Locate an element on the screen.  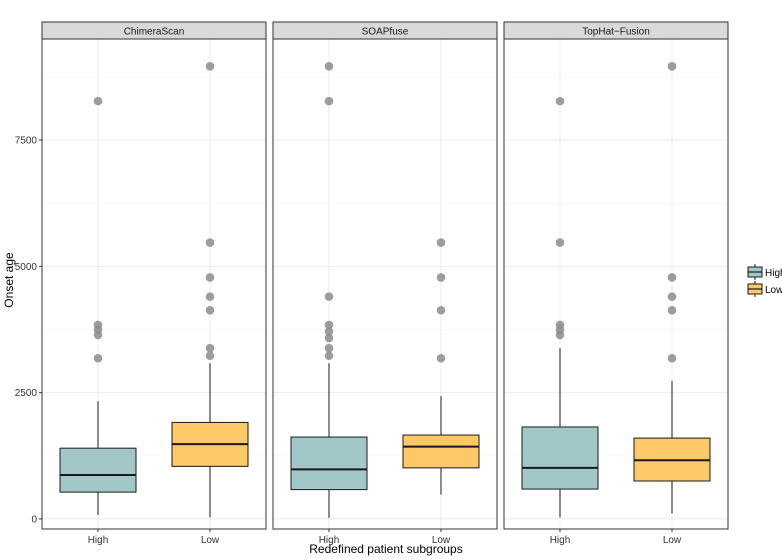
legend: High Low is located at coordinates (764, 280).